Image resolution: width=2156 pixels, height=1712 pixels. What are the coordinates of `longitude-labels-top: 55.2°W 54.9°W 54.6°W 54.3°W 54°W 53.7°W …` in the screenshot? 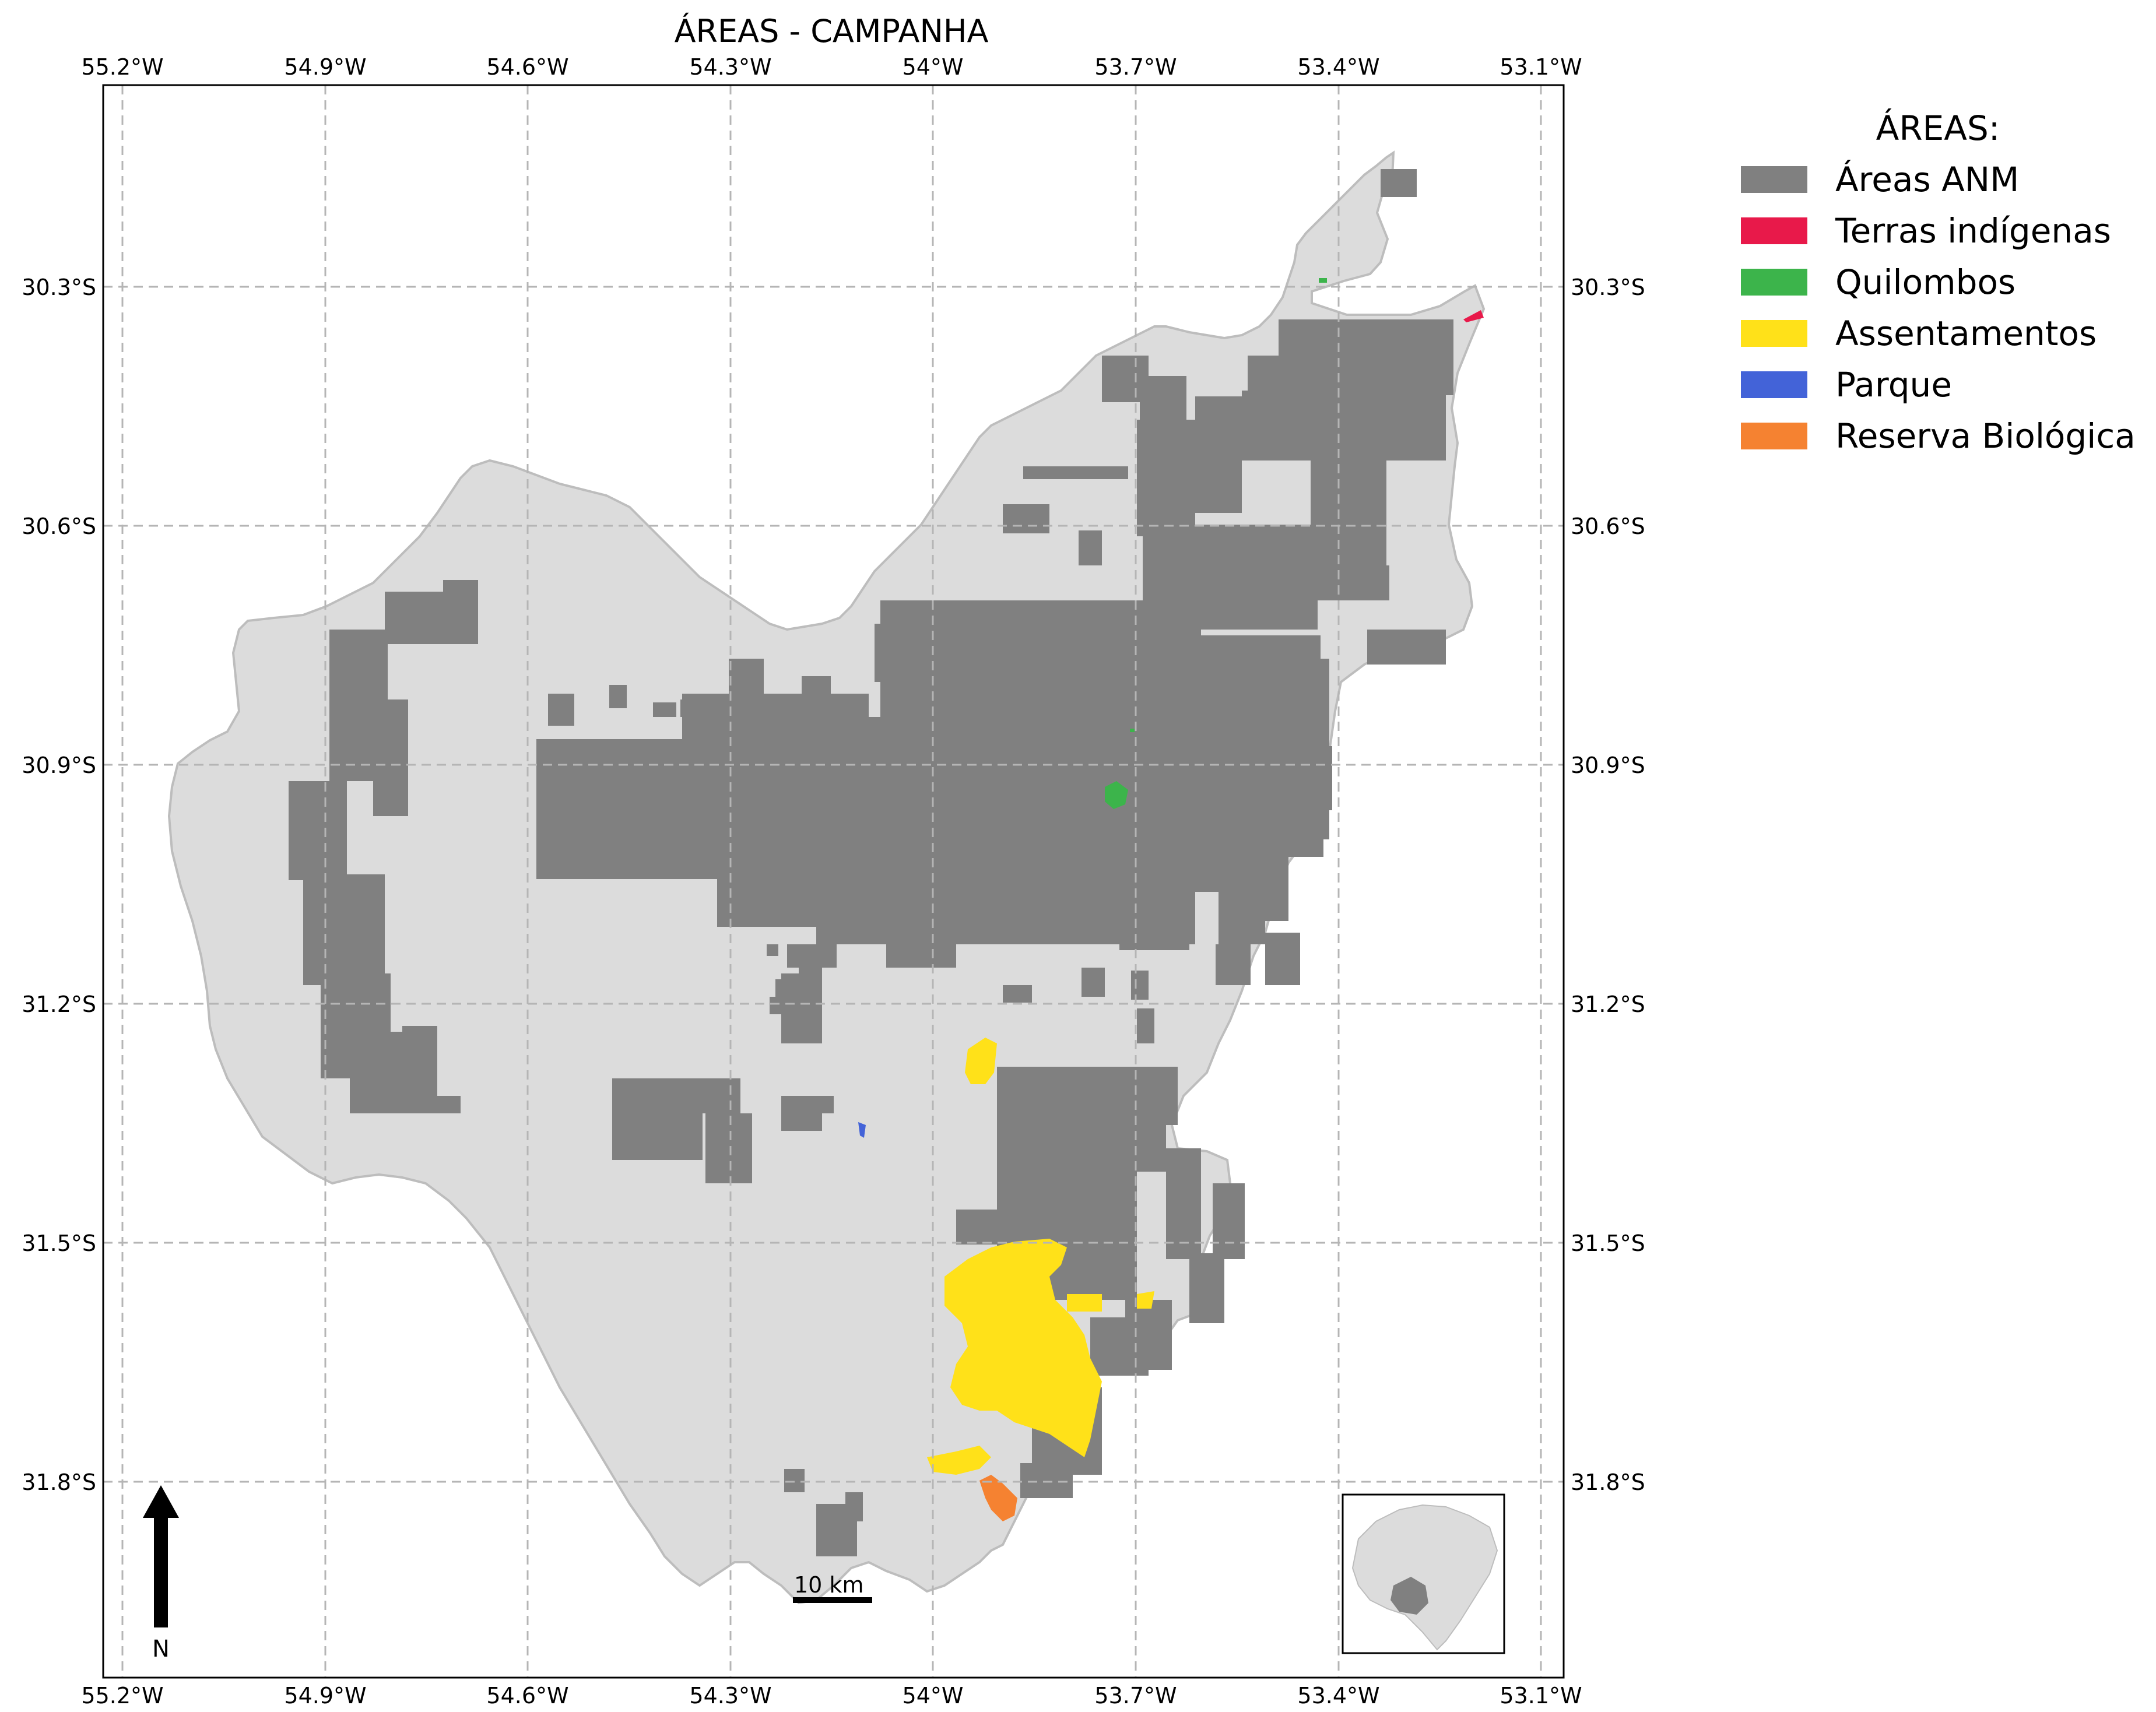 It's located at (831, 67).